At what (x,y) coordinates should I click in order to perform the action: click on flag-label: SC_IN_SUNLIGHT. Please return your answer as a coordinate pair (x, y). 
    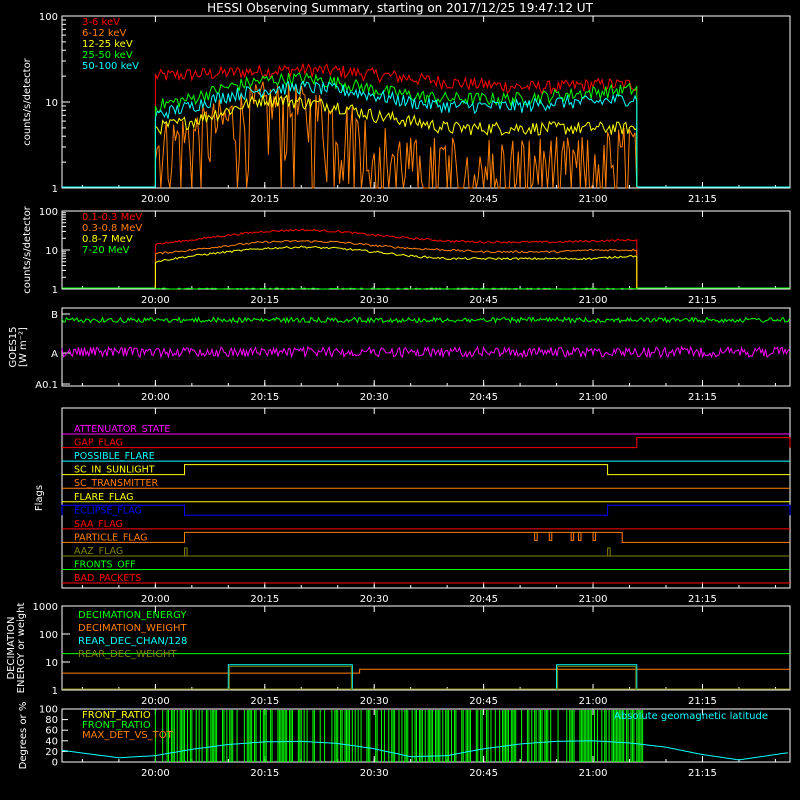
    Looking at the image, I should click on (114, 470).